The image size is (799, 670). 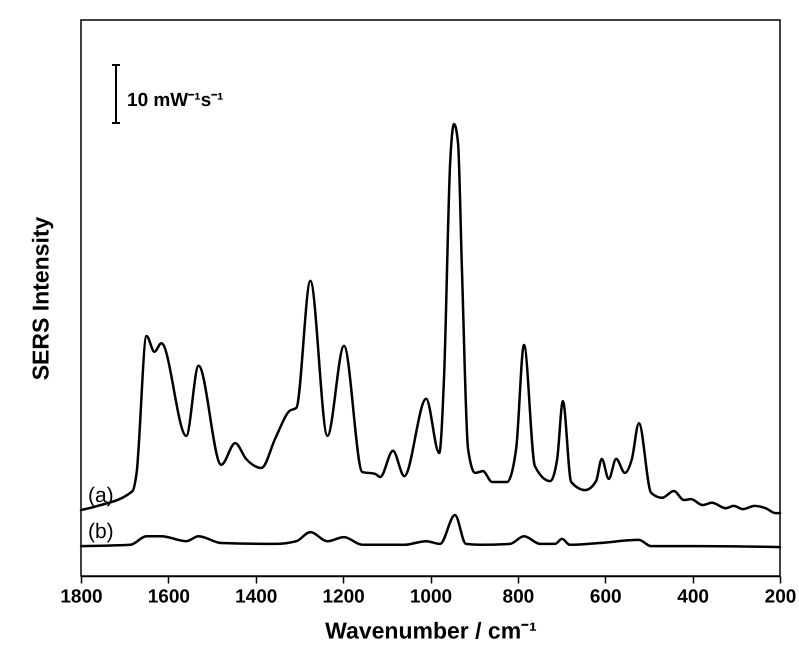 What do you see at coordinates (431, 597) in the screenshot?
I see `x-tick-label: 1000` at bounding box center [431, 597].